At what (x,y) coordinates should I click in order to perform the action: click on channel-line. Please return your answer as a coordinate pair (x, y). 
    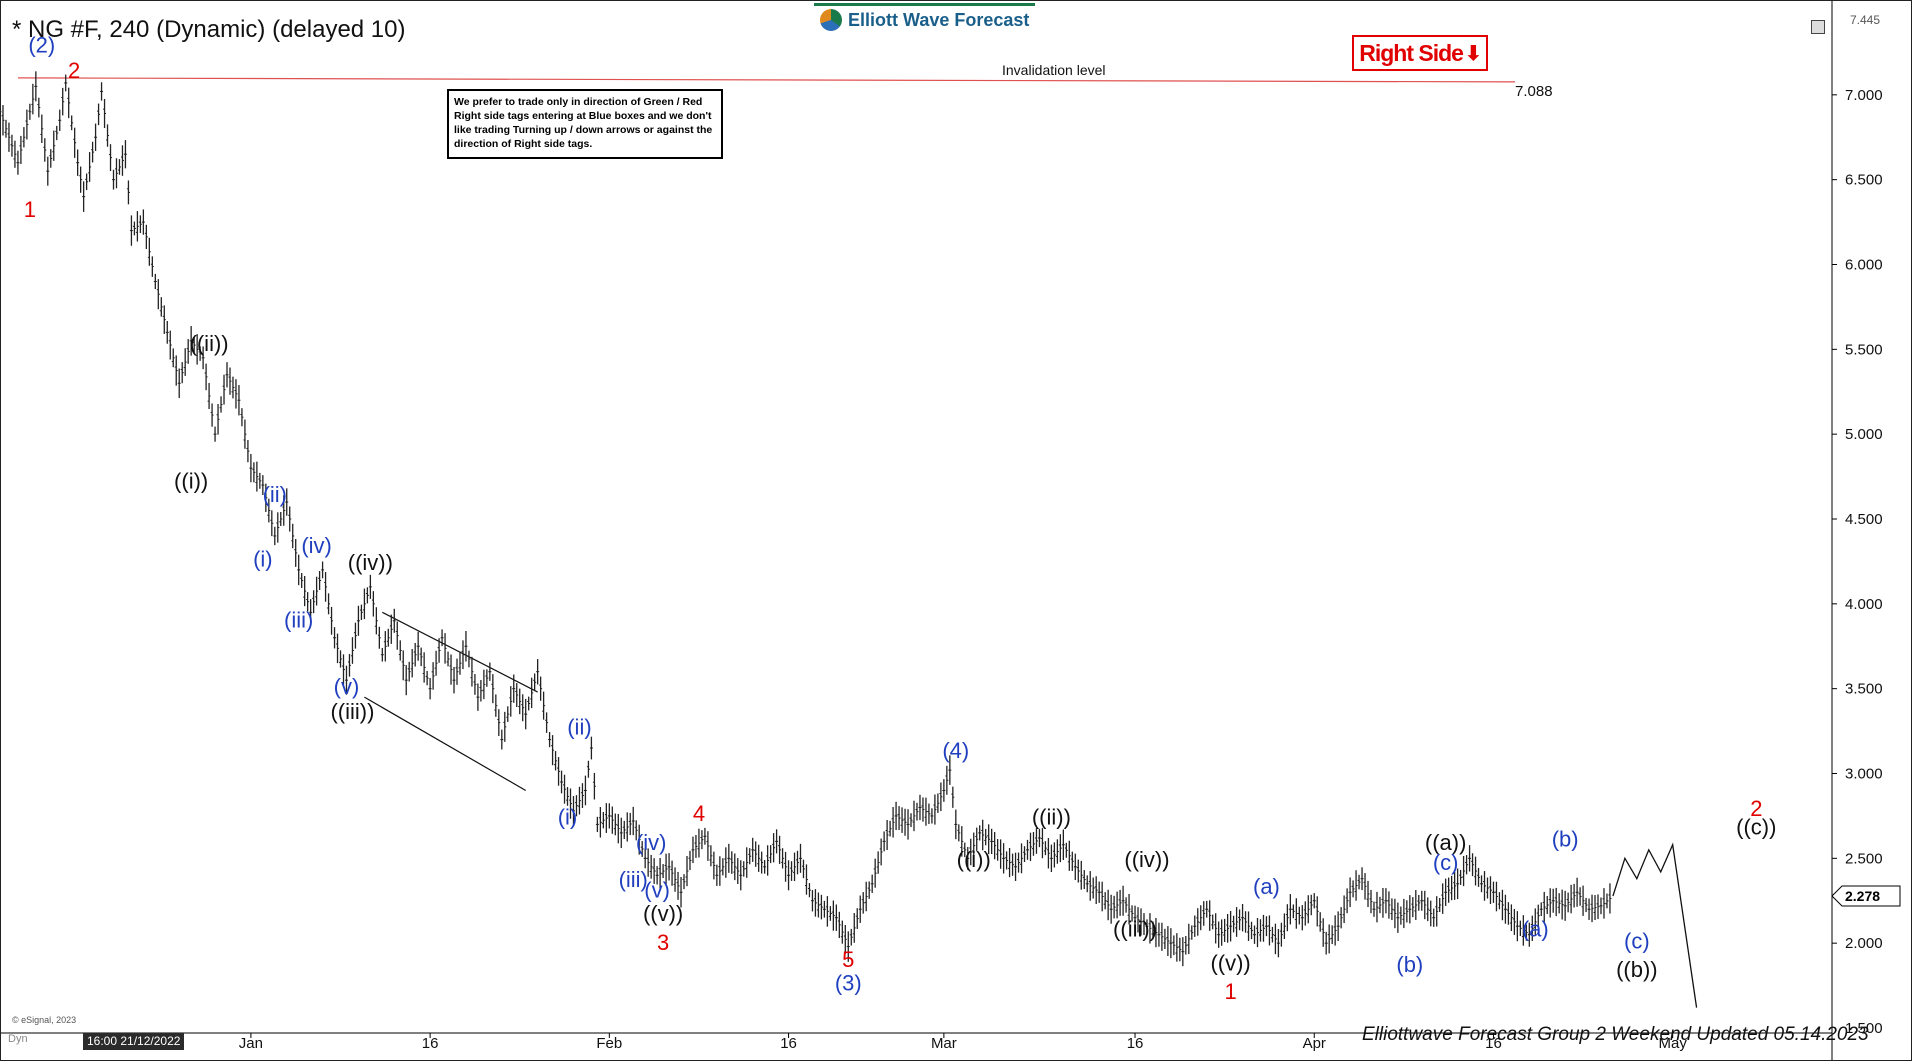
    Looking at the image, I should click on (445, 743).